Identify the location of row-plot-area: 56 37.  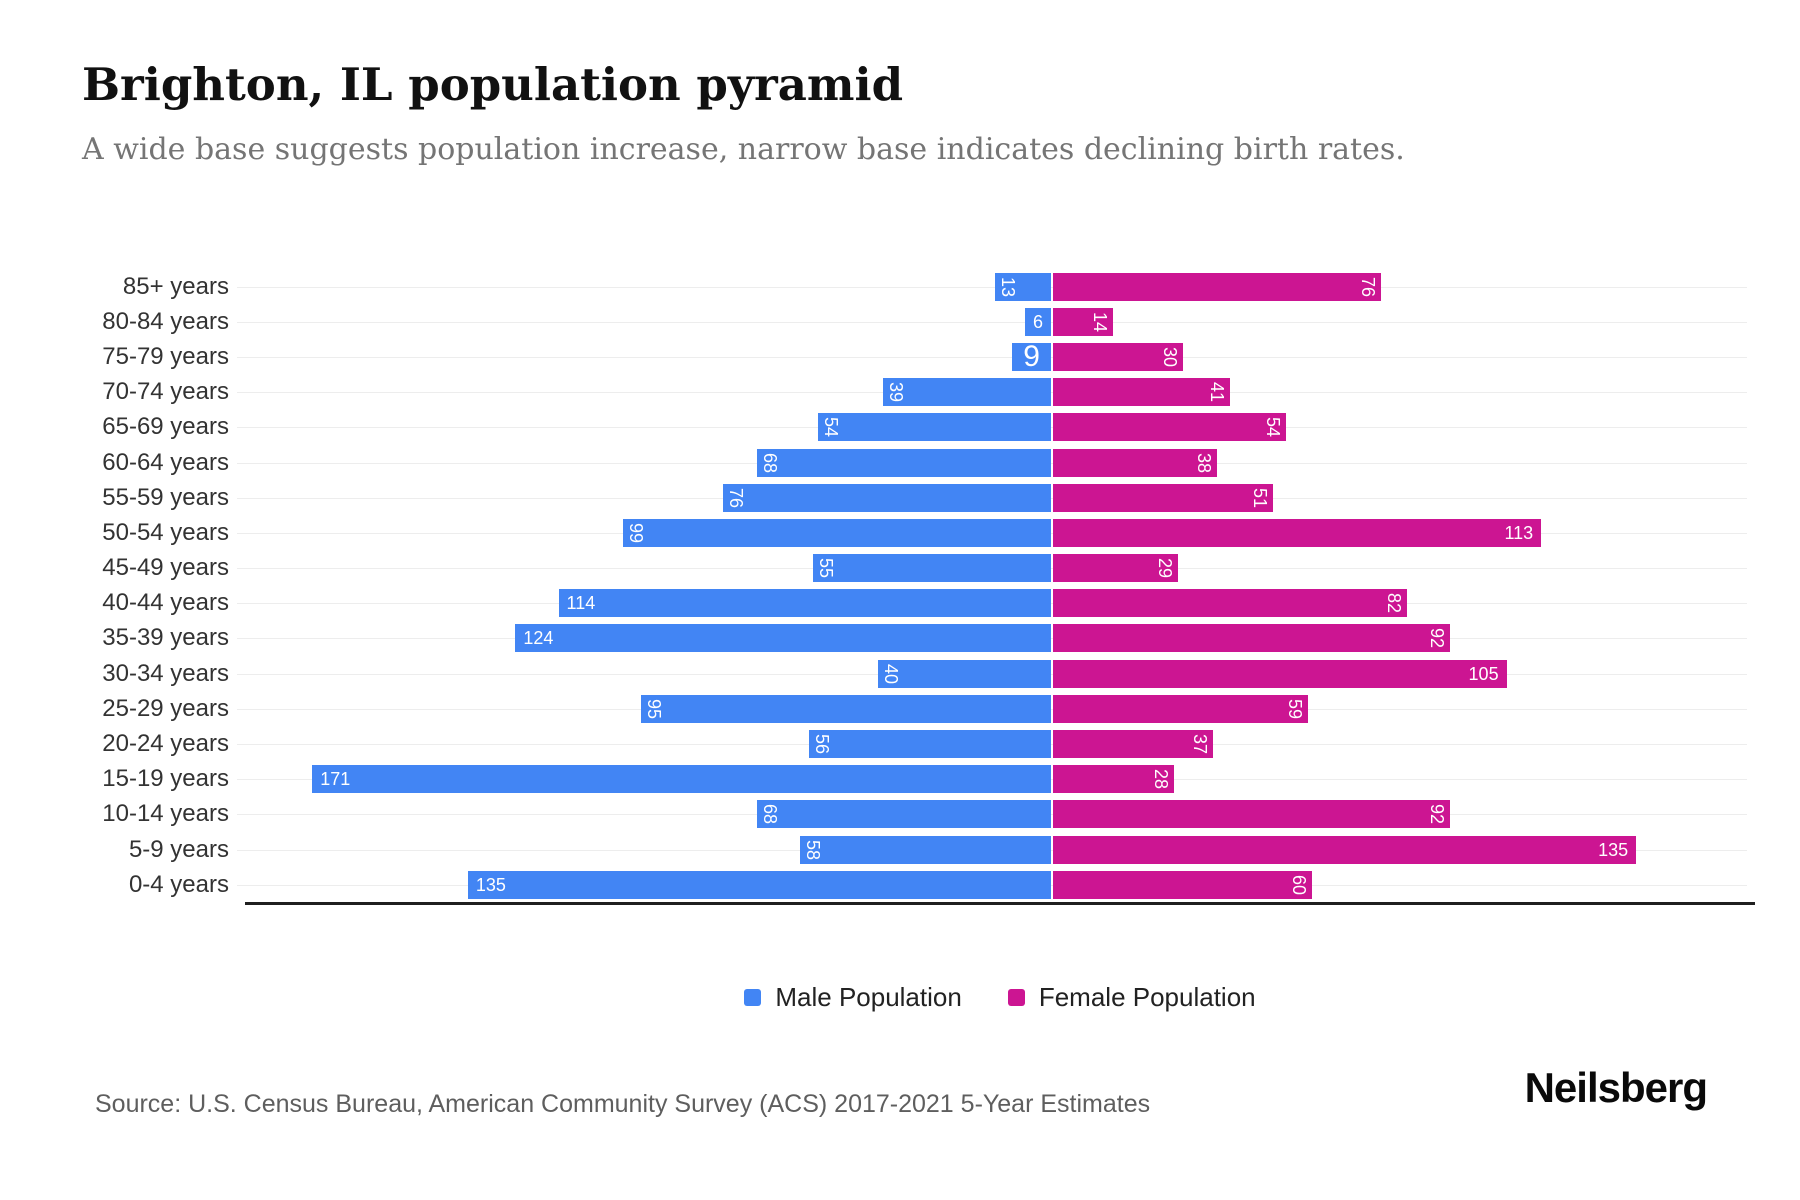
(992, 743).